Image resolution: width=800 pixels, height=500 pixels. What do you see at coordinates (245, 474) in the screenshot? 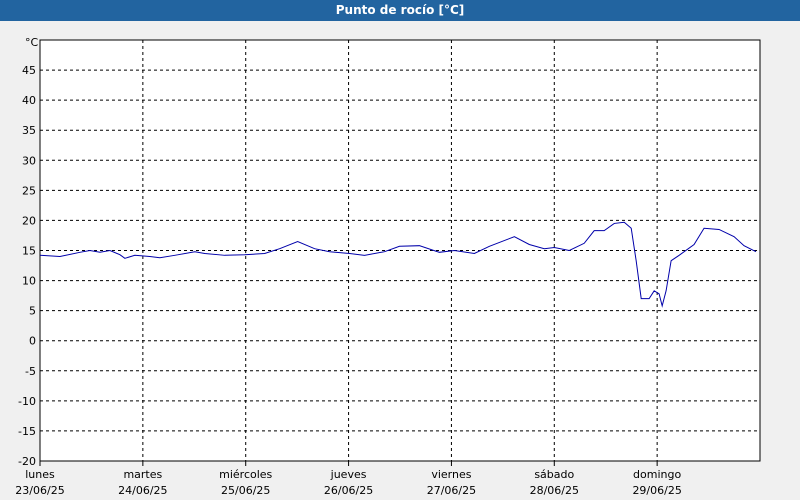
I see `x-tick-label: miércoles` at bounding box center [245, 474].